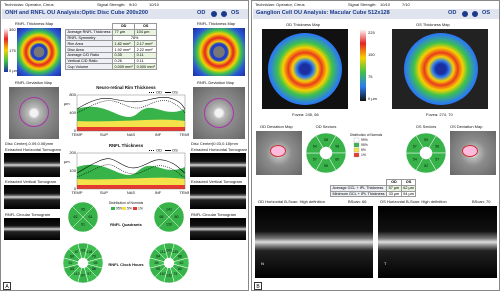 The width and height of the screenshot is (500, 291). What do you see at coordinates (131, 166) in the screenshot?
I see `os-profile` at bounding box center [131, 166].